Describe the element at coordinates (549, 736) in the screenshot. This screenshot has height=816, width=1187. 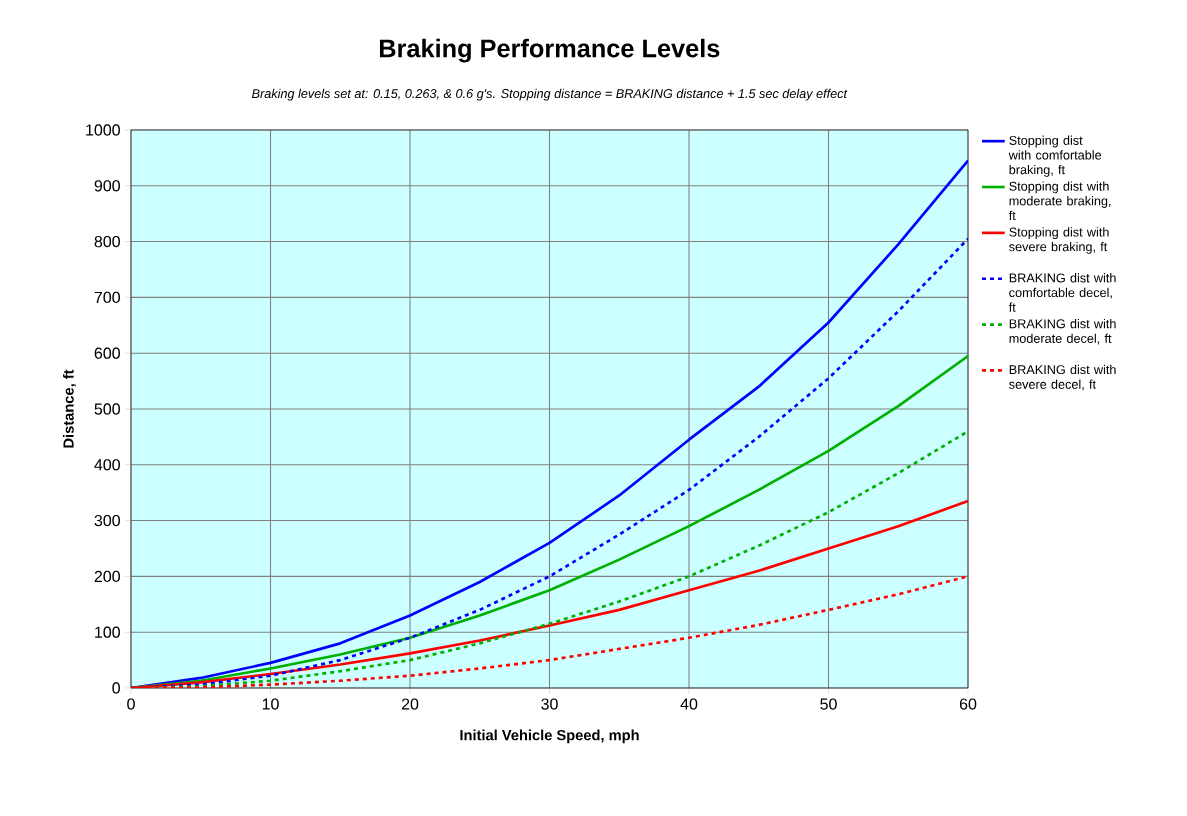
I see `x-axis-title: Initial Vehicle Speed, mph` at that location.